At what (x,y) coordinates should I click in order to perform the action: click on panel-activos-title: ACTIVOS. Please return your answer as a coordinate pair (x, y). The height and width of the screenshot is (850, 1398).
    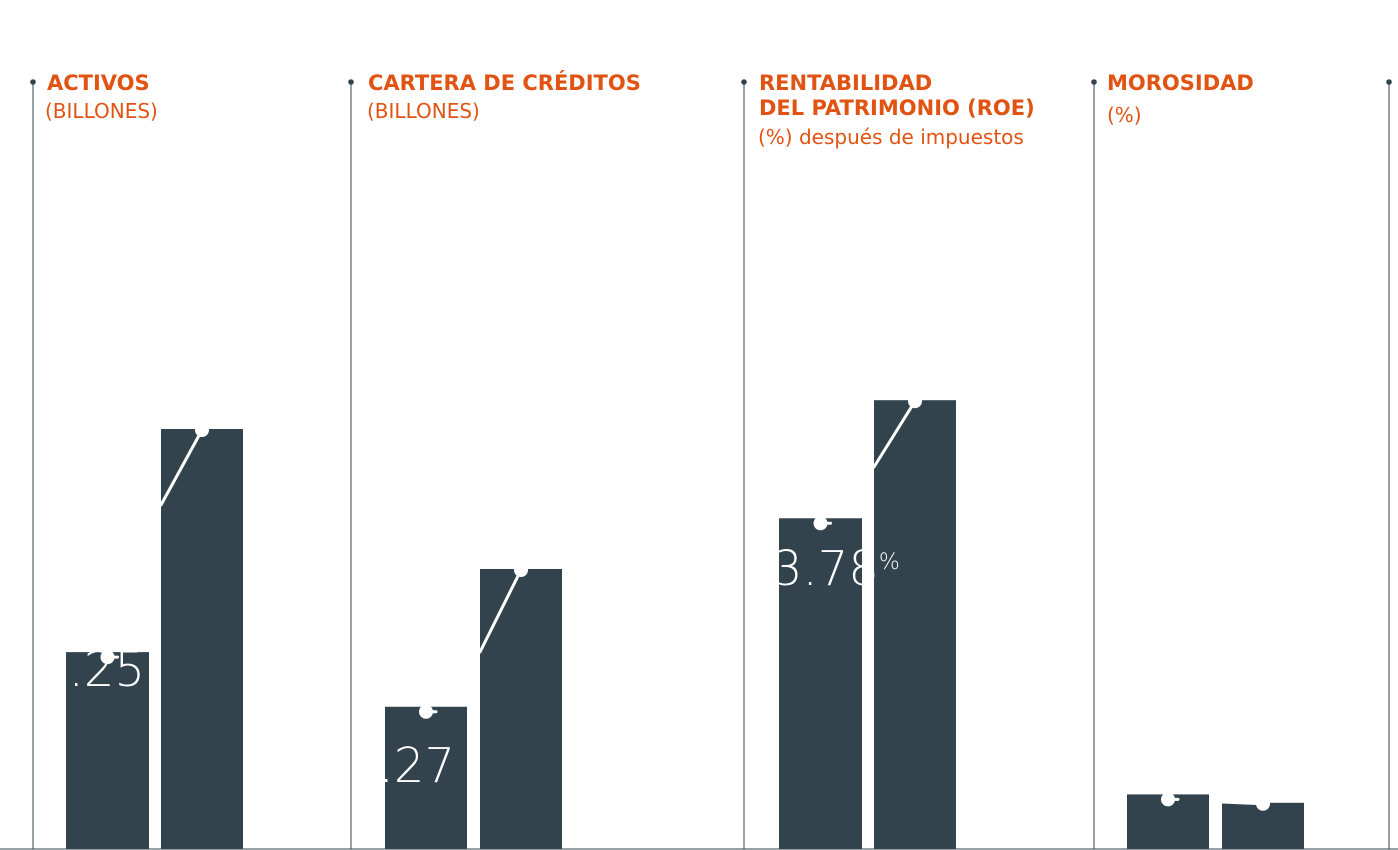
    Looking at the image, I should click on (98, 83).